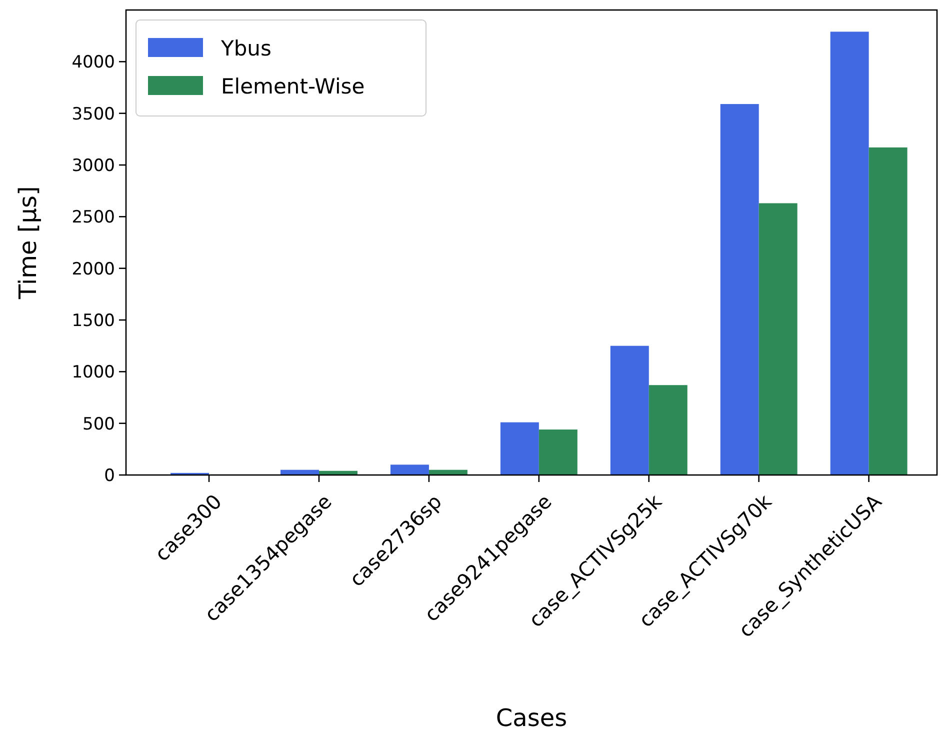 The height and width of the screenshot is (734, 943). I want to click on y-tick-label: 4000, so click(93, 62).